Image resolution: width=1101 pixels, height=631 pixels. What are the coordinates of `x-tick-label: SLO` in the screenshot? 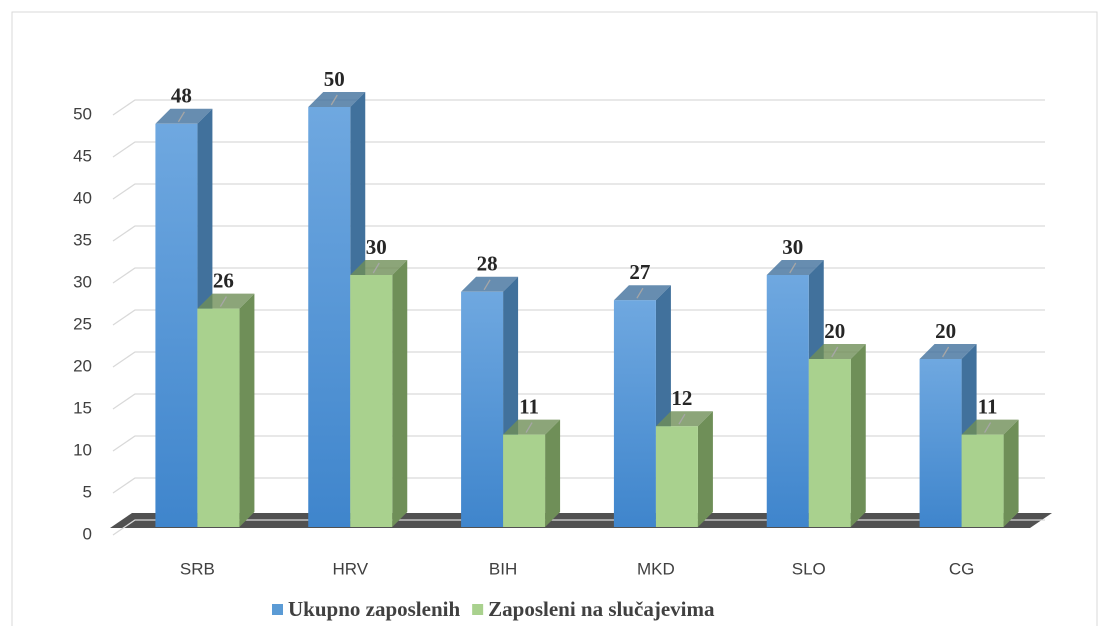 It's located at (809, 568).